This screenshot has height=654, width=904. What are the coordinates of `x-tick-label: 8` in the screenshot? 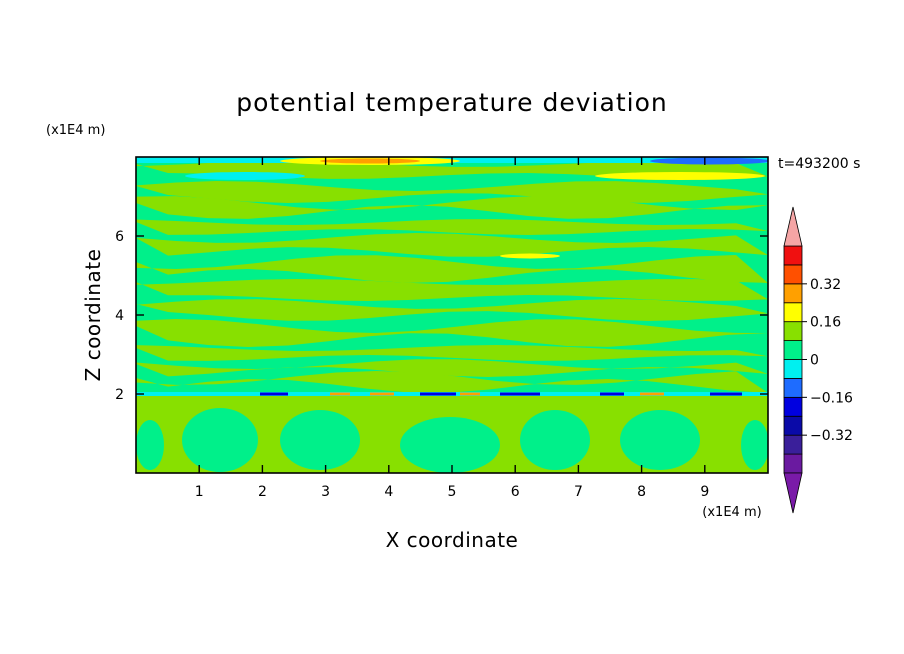 It's located at (641, 492).